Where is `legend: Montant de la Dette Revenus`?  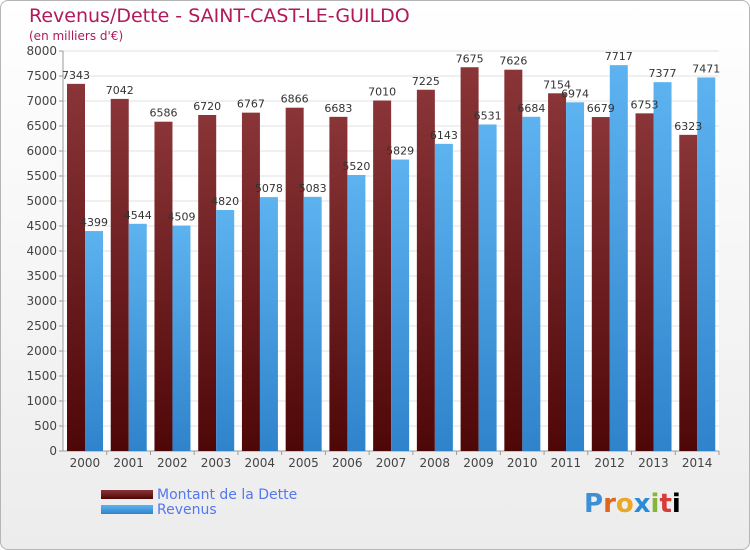
legend: Montant de la Dette Revenus is located at coordinates (199, 502).